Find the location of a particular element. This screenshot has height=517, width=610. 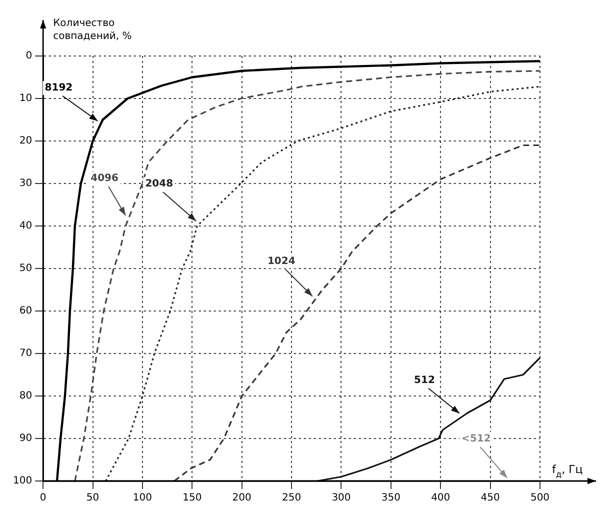

x-tick-label: 50 is located at coordinates (93, 498).